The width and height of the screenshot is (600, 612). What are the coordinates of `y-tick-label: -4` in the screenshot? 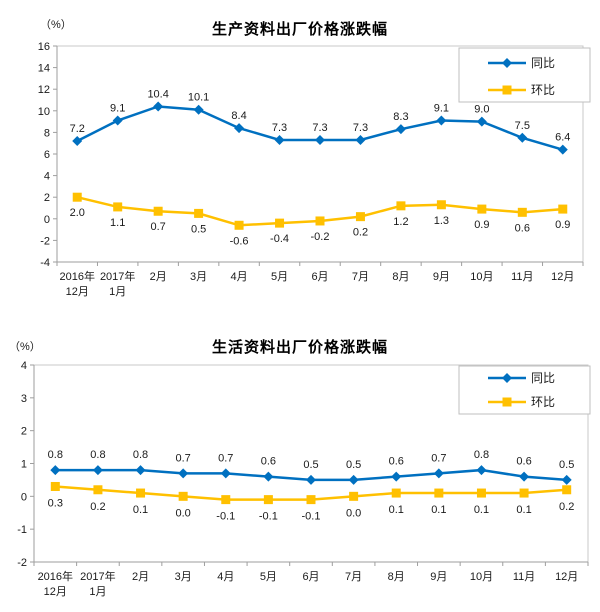 It's located at (45, 263).